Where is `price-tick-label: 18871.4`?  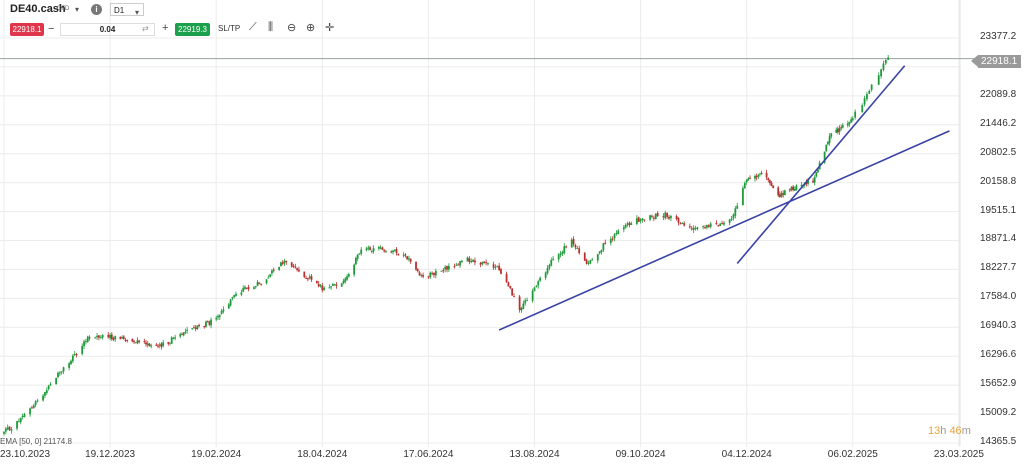 price-tick-label: 18871.4 is located at coordinates (998, 239).